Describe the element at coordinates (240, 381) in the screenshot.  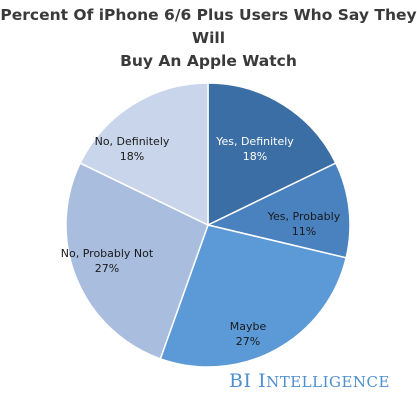
I see `brand-bi: BI` at that location.